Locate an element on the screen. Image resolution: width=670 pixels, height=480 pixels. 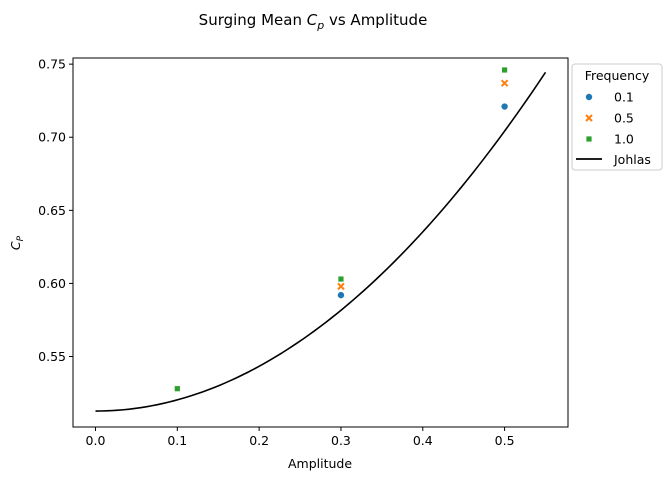
legend-marker-circle is located at coordinates (589, 97).